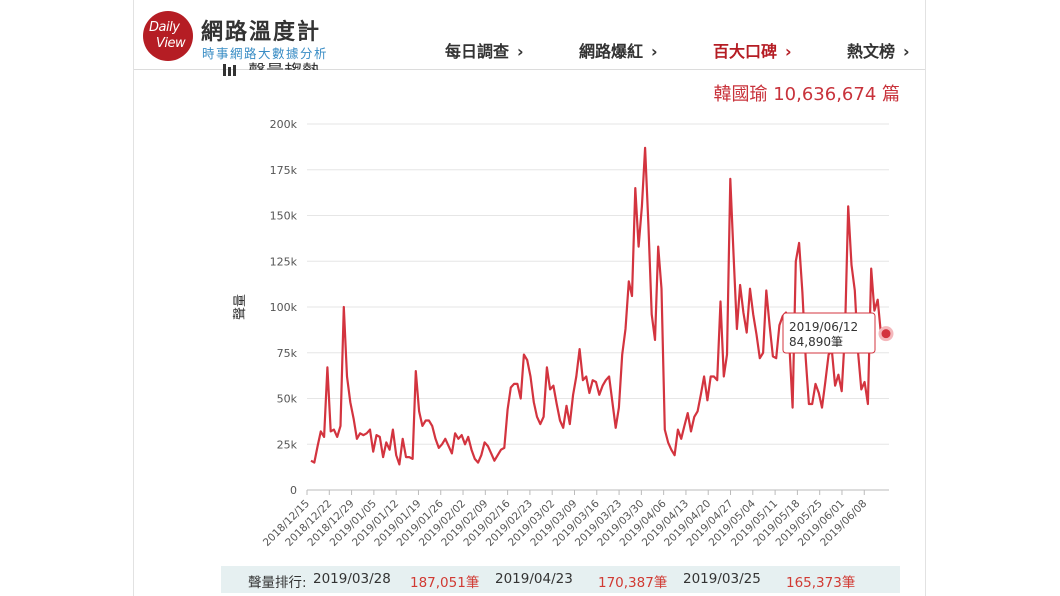 Image resolution: width=1060 pixels, height=596 pixels. I want to click on nav-item-top-100: 百大口碑 ›, so click(752, 50).